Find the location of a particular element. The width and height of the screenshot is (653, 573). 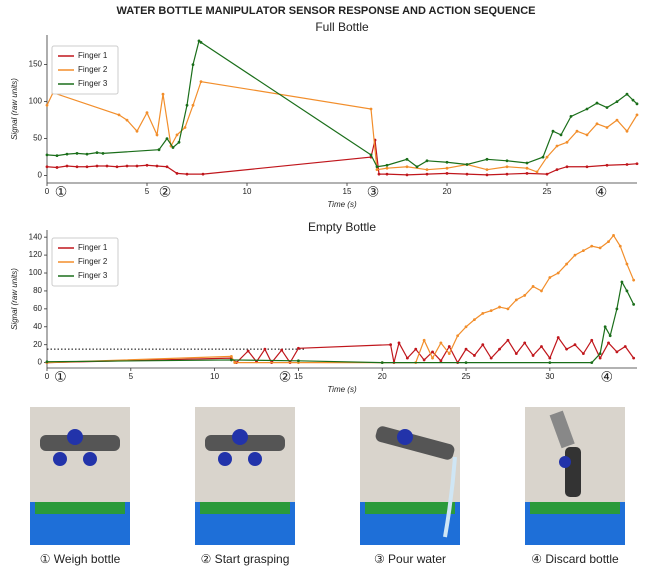

photo-caption: ② Start grasping is located at coordinates (245, 559).